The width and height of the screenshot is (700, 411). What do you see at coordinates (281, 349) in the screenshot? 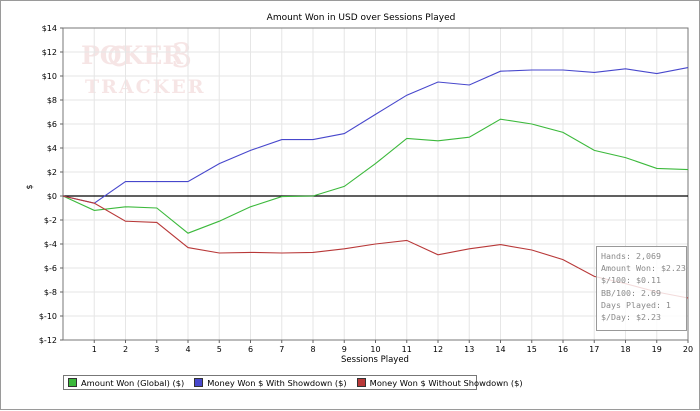
I see `x-tick-label: 7` at bounding box center [281, 349].